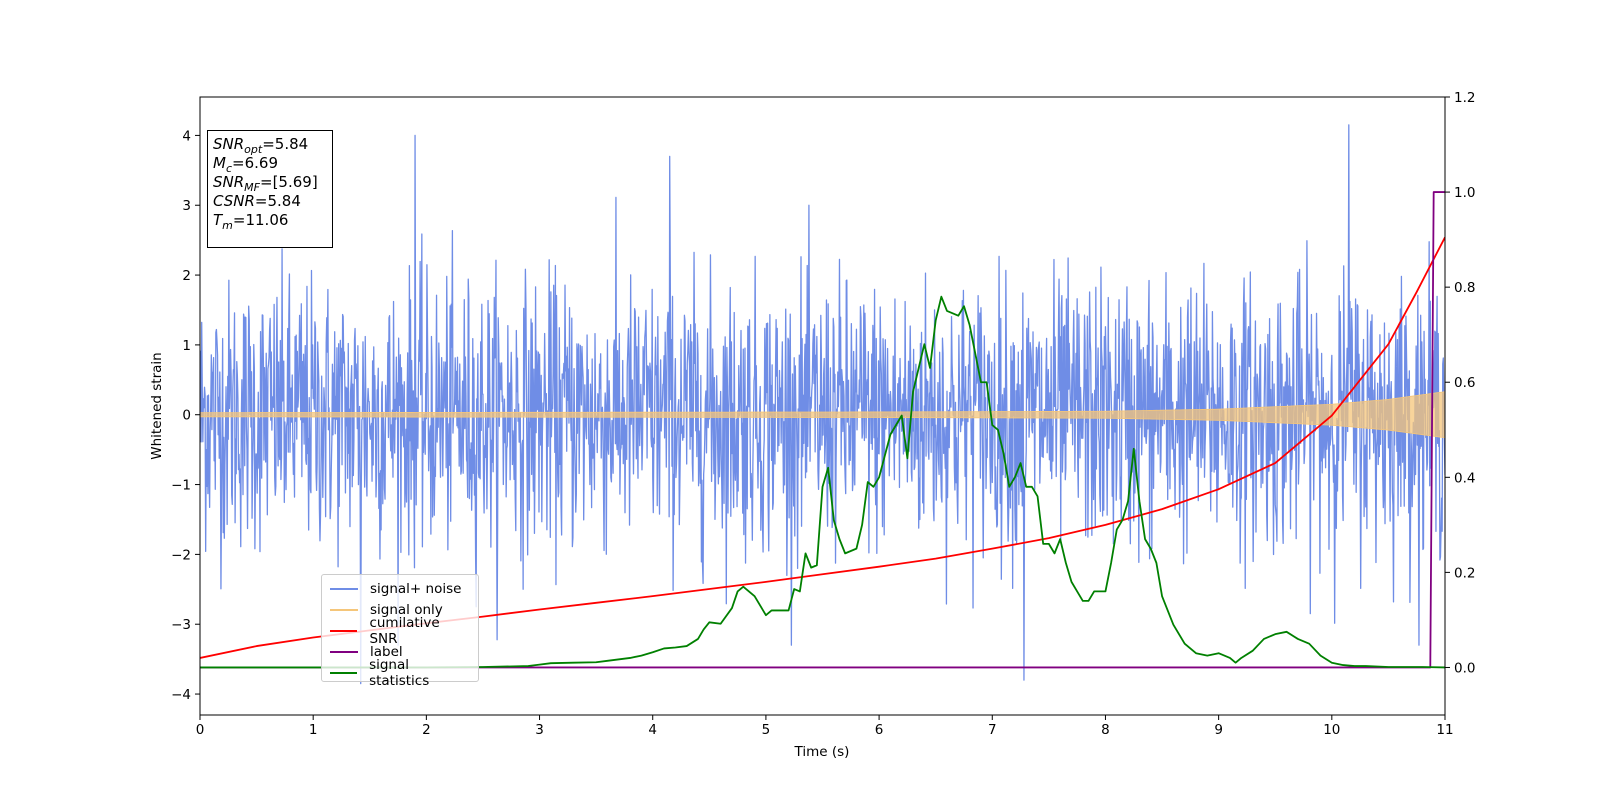  I want to click on x-tick-label: 1, so click(313, 730).